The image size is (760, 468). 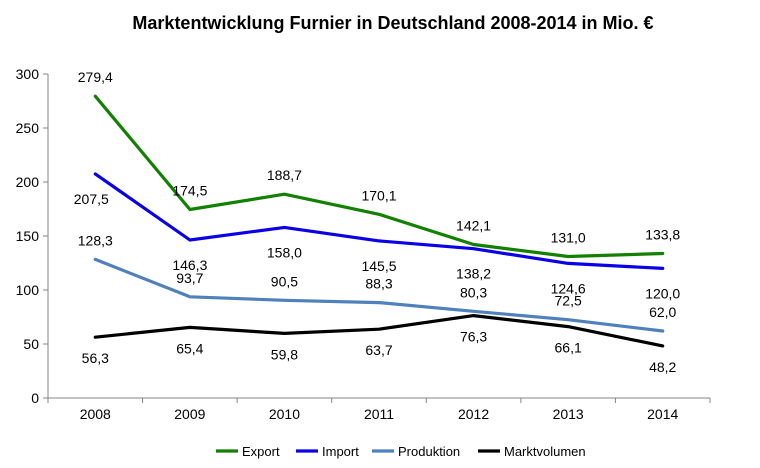 I want to click on data-label-produktion: 62,0, so click(x=662, y=312).